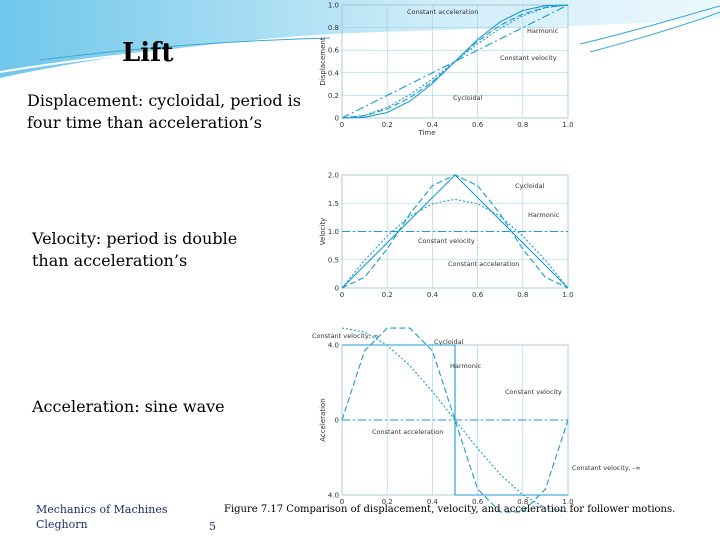 The width and height of the screenshot is (720, 540). I want to click on slide-title: Lift, so click(148, 53).